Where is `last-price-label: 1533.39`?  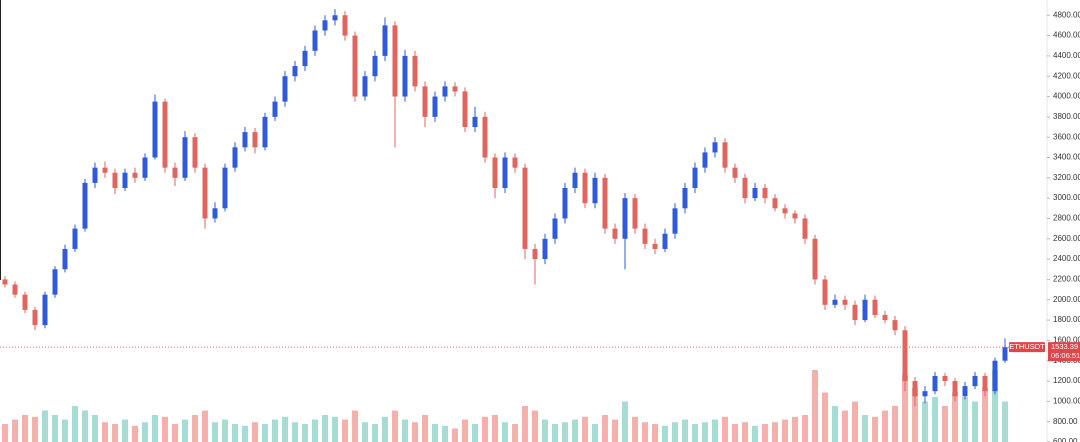
last-price-label: 1533.39 is located at coordinates (1064, 346).